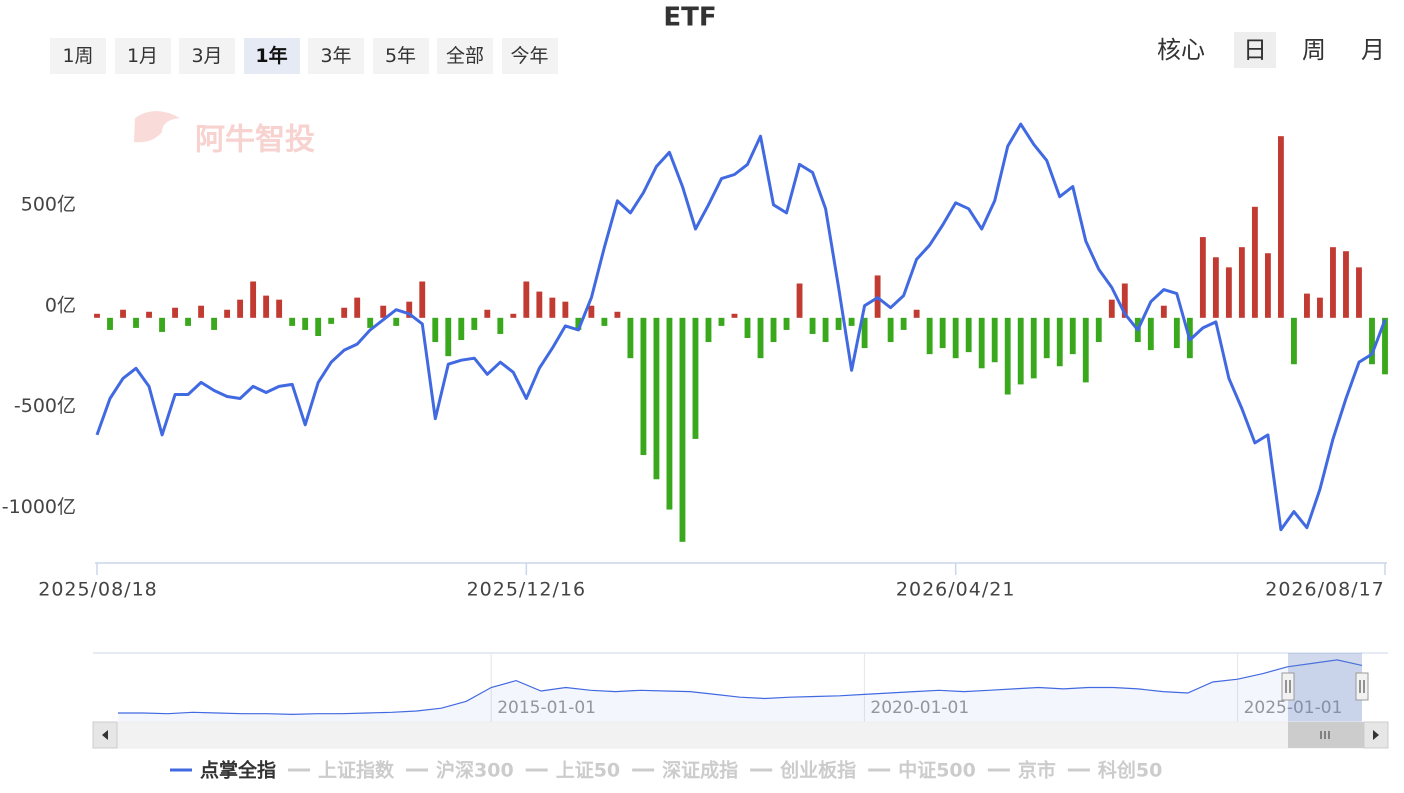 This screenshot has width=1404, height=793. What do you see at coordinates (1325, 590) in the screenshot?
I see `x-tick-label: 2026/08/17` at bounding box center [1325, 590].